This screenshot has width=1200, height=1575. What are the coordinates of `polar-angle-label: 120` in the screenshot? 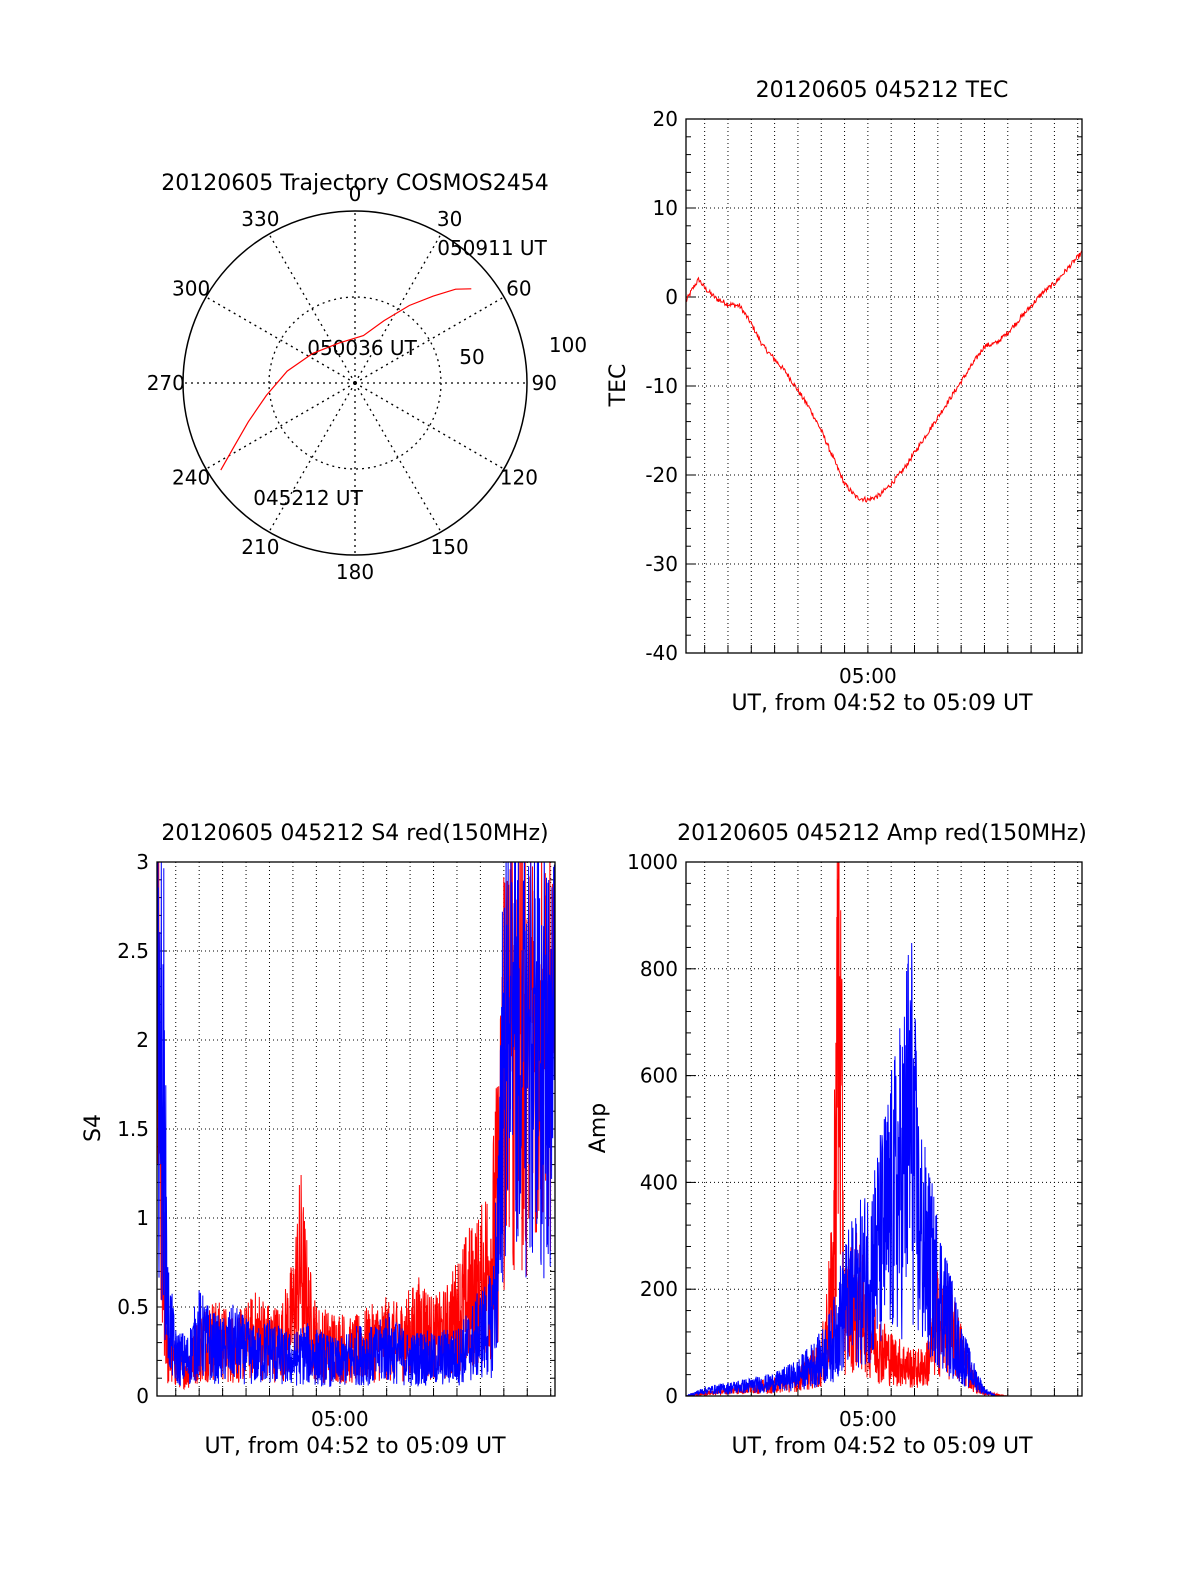 It's located at (519, 478).